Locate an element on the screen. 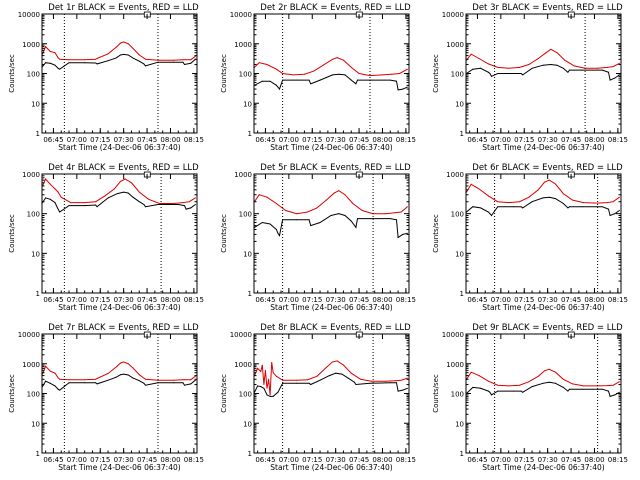  chart-title: Det 3r BLACK = Events, RED = LLD is located at coordinates (547, 8).